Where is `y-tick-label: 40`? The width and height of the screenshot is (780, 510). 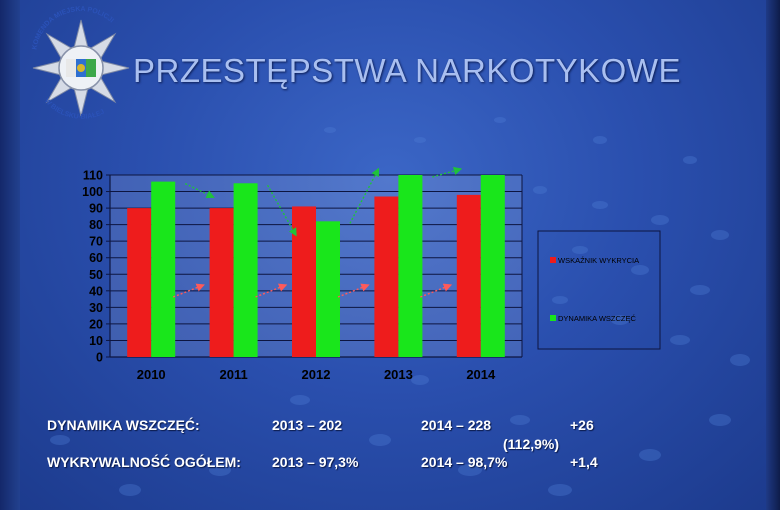
y-tick-label: 40 is located at coordinates (96, 291).